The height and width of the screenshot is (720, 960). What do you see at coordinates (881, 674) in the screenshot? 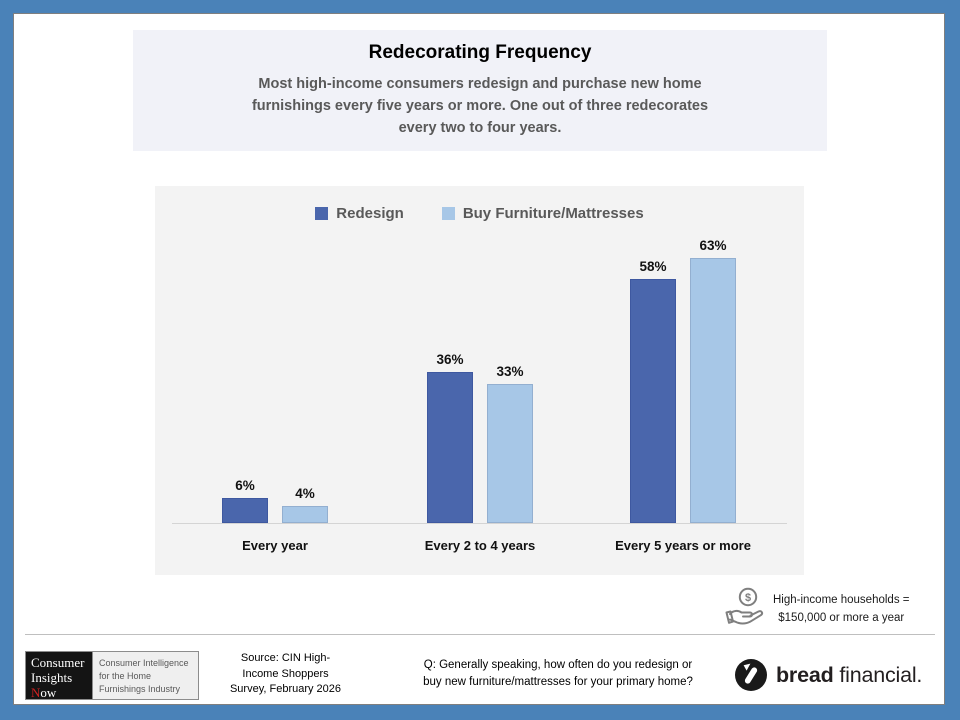
I see `brand-word-financial: financial.` at bounding box center [881, 674].